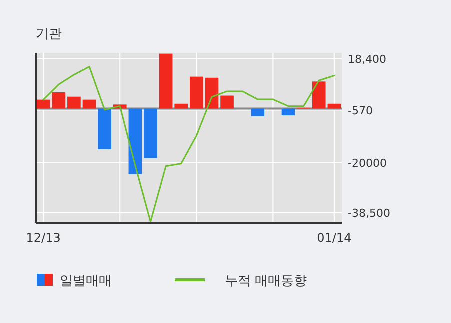 The image size is (451, 323). What do you see at coordinates (360, 111) in the screenshot?
I see `y-tick-label: -570` at bounding box center [360, 111].